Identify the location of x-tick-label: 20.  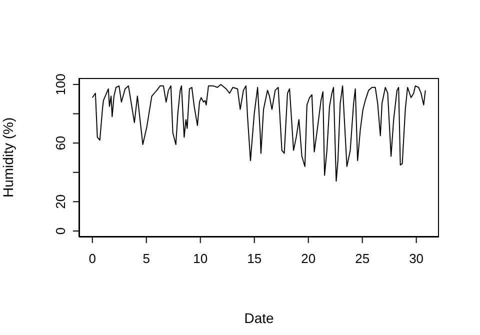
(308, 258).